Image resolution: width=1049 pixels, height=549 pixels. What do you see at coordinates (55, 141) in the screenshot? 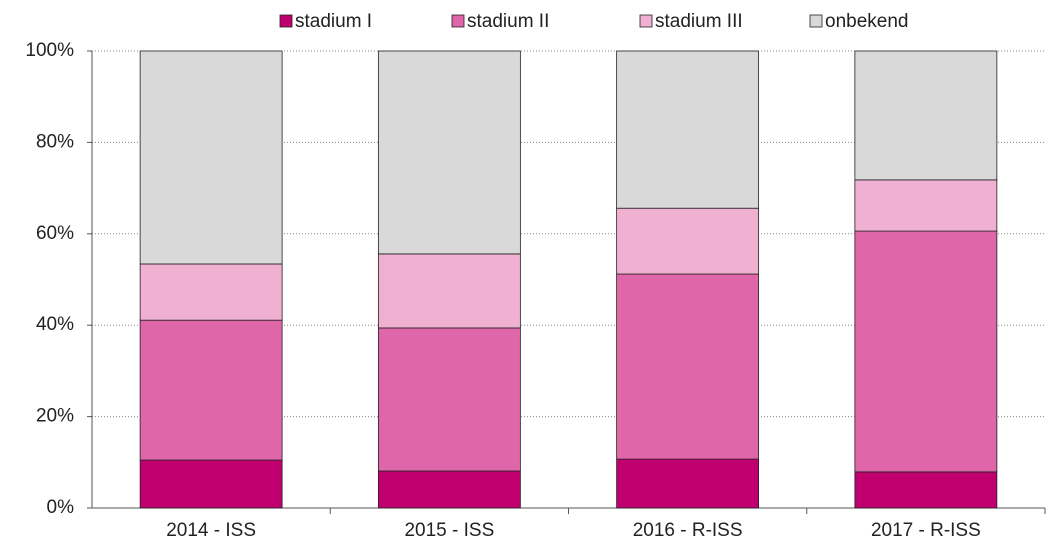
I see `y-tick-label: 80%` at bounding box center [55, 141].